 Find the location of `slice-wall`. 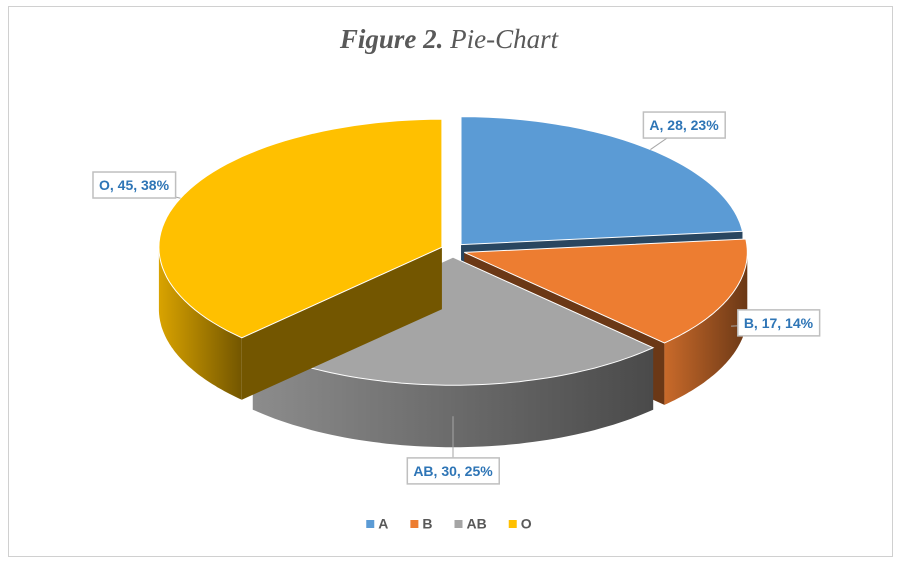

slice-wall is located at coordinates (341, 323).